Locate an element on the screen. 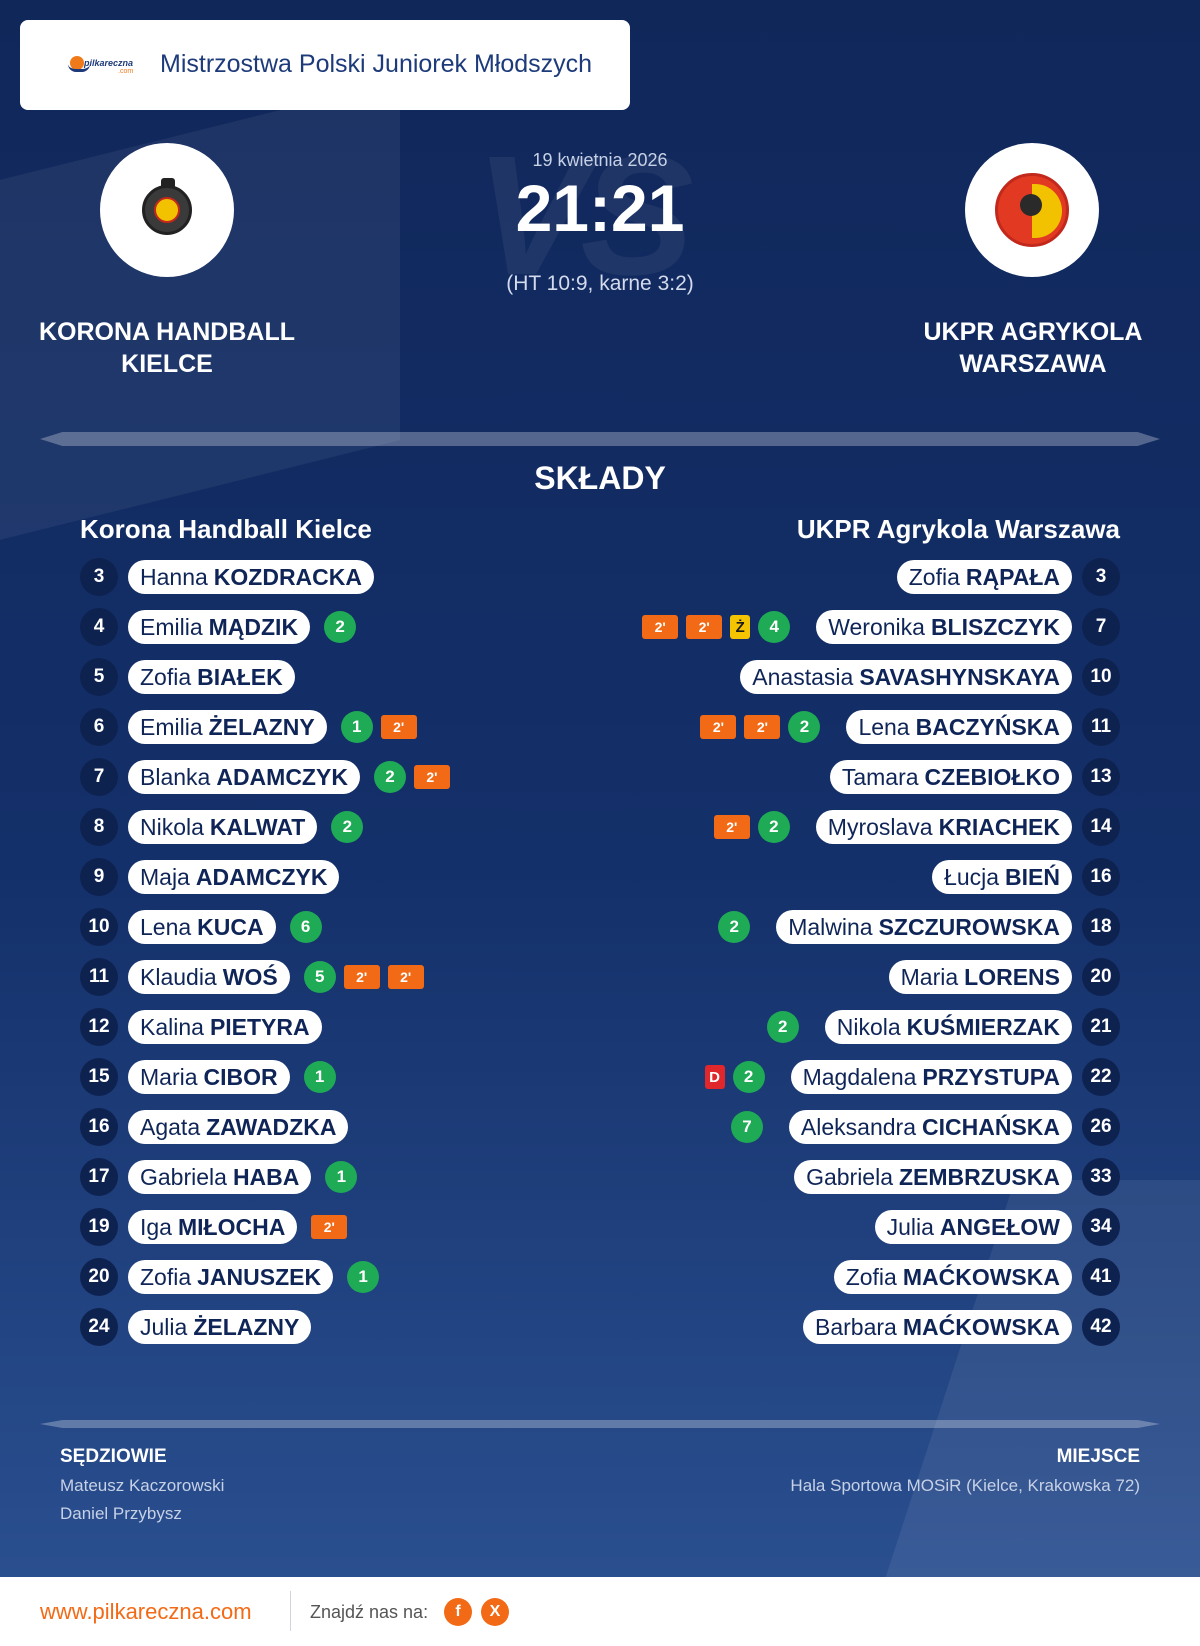  player-number: 22 is located at coordinates (1101, 1077).